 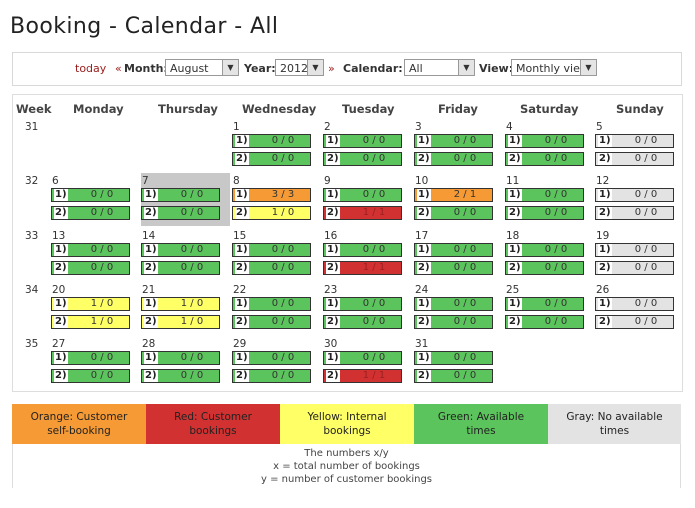 What do you see at coordinates (91, 68) in the screenshot?
I see `today-link: today` at bounding box center [91, 68].